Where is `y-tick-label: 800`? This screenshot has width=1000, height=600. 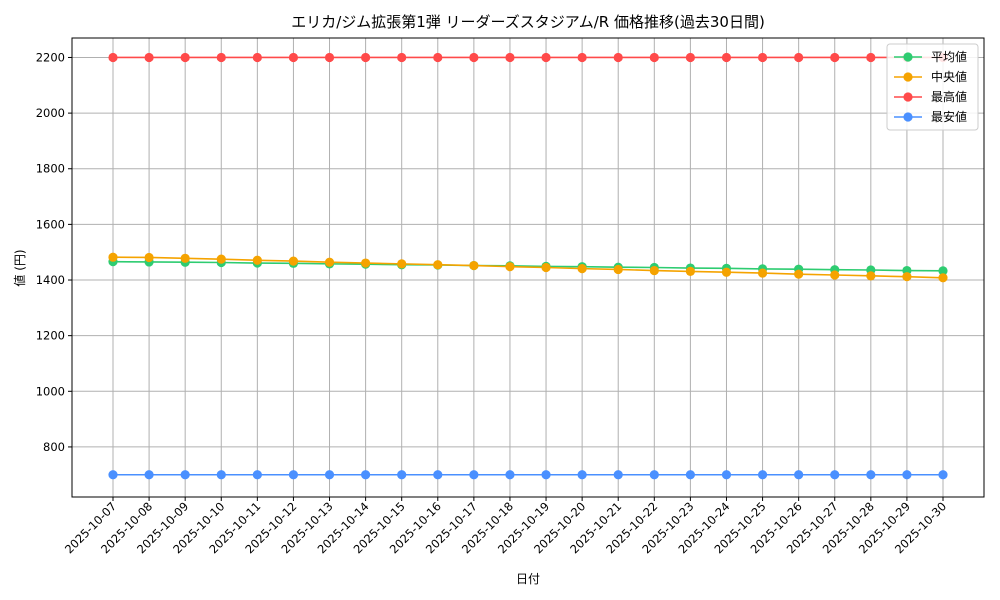
y-tick-label: 800 is located at coordinates (54, 447).